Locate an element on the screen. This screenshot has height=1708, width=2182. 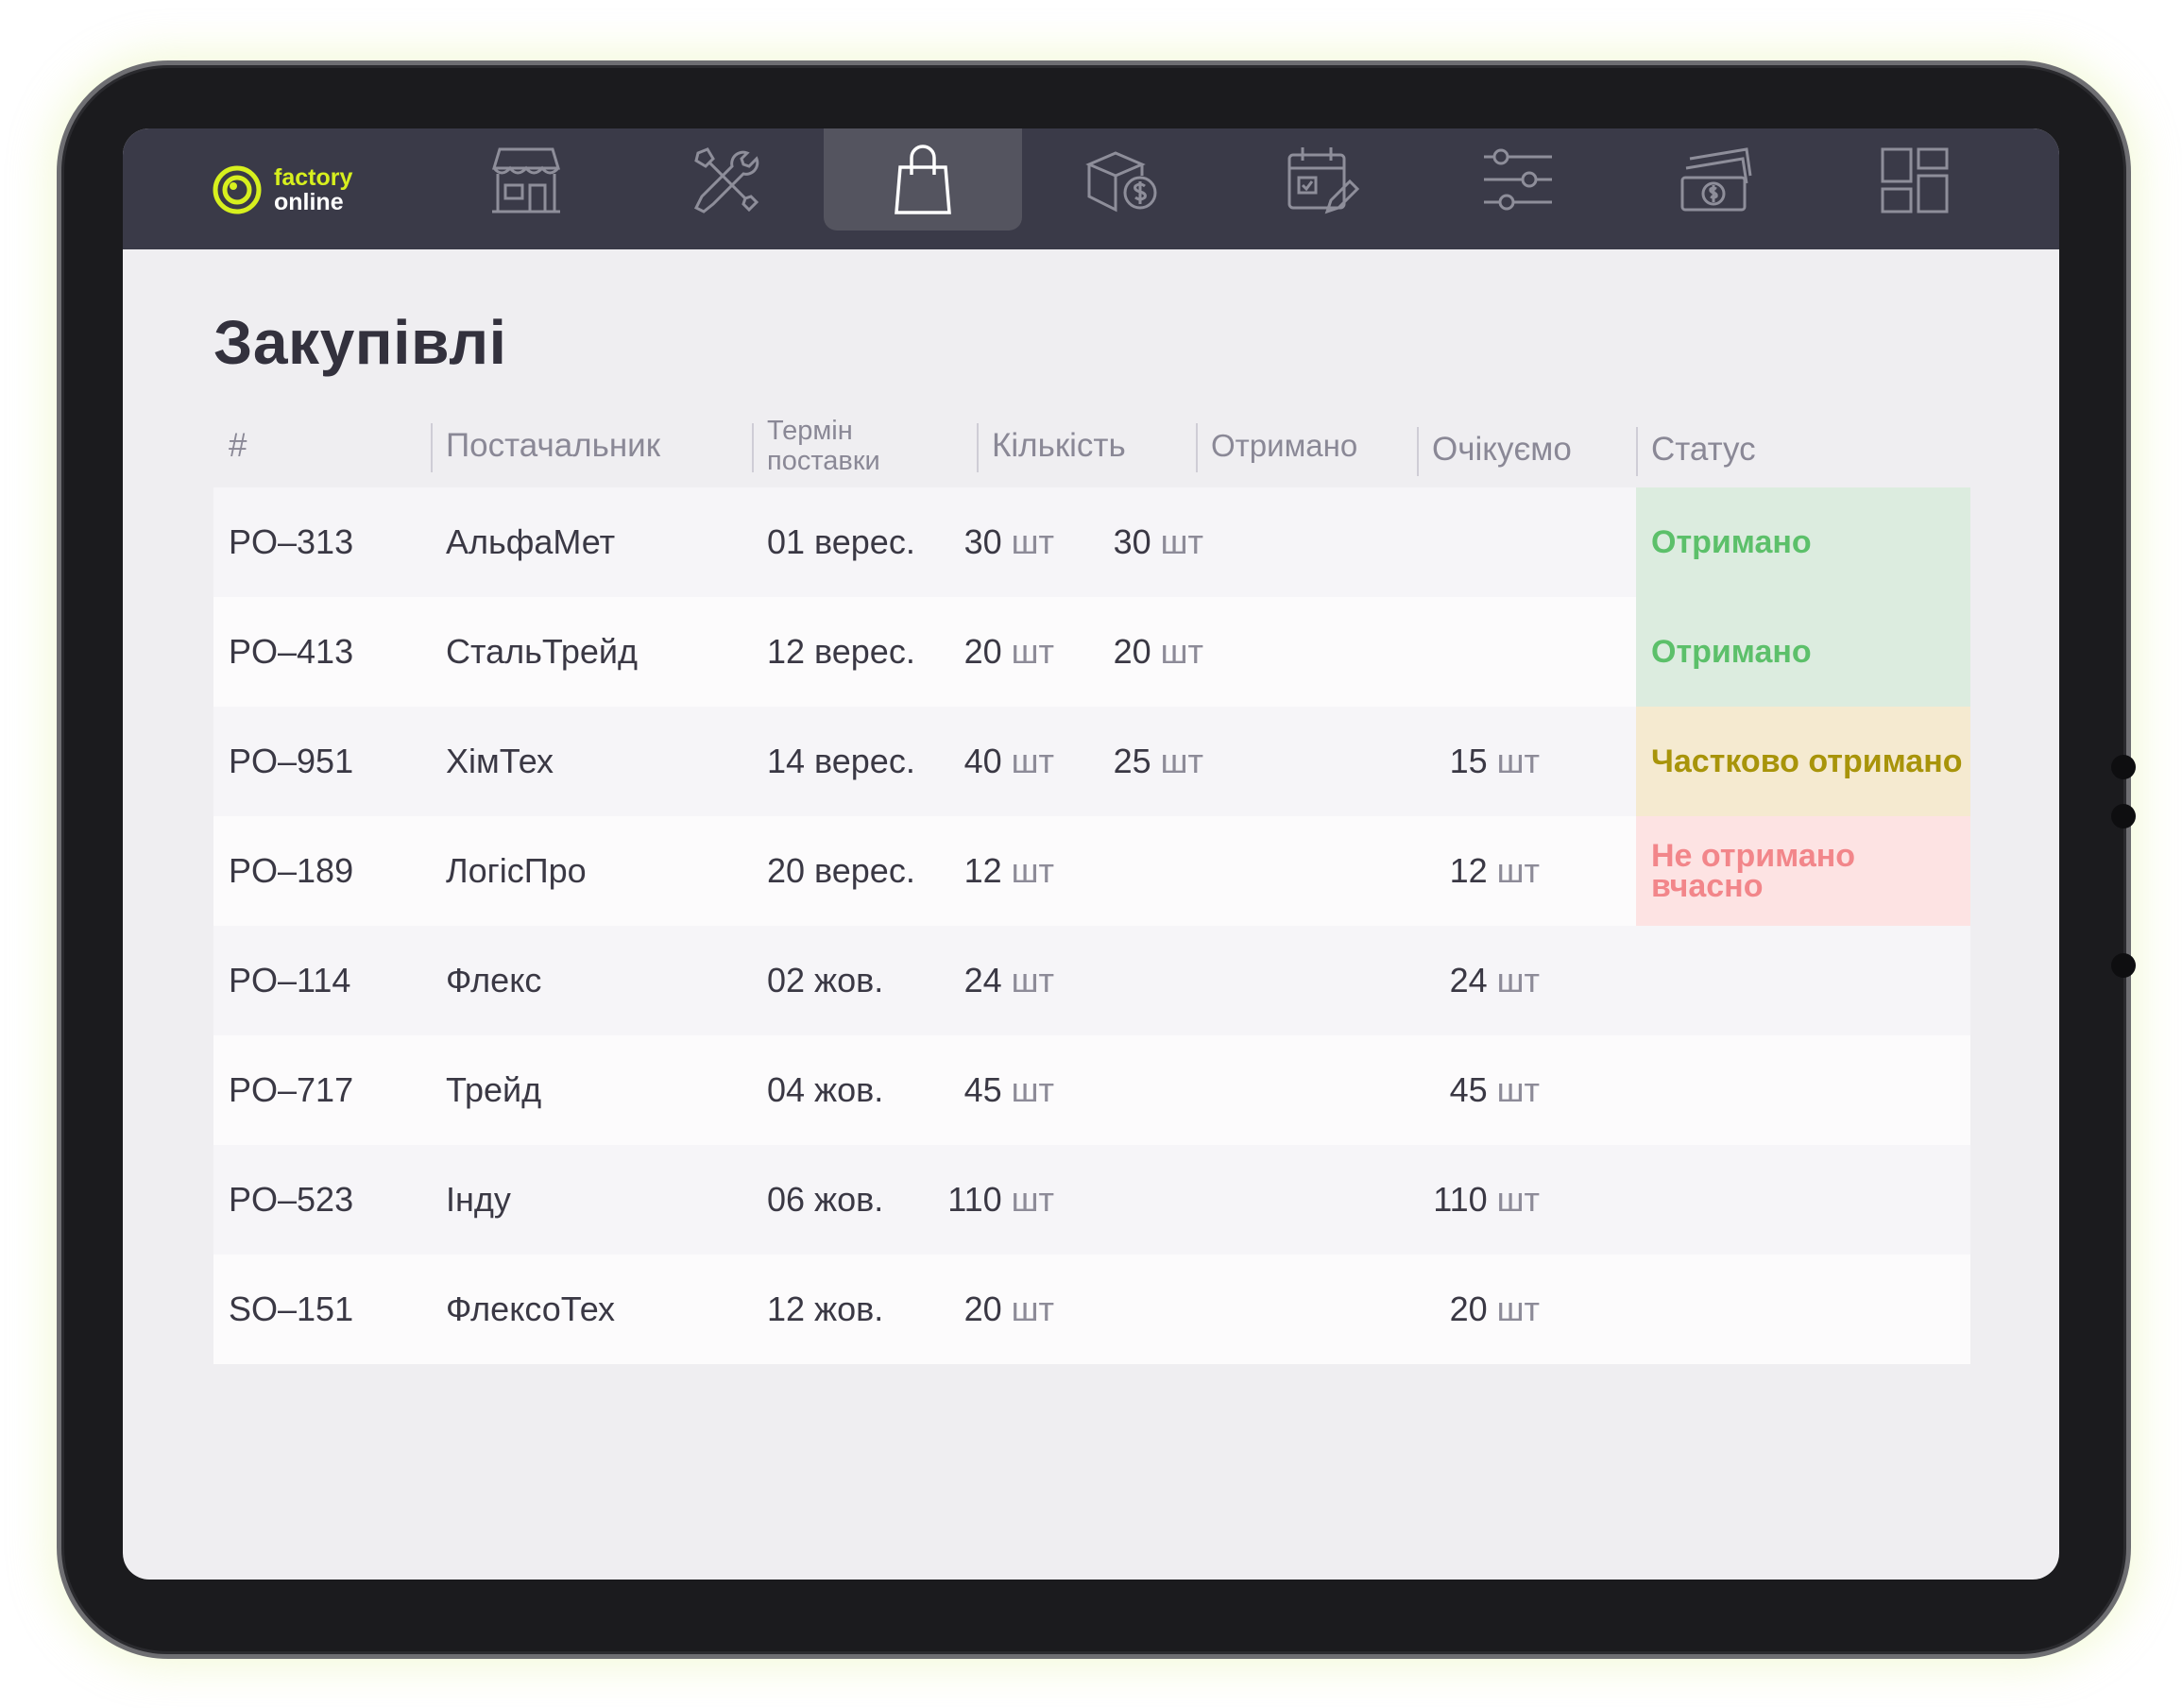
status-badge: Отримано is located at coordinates (1803, 652).